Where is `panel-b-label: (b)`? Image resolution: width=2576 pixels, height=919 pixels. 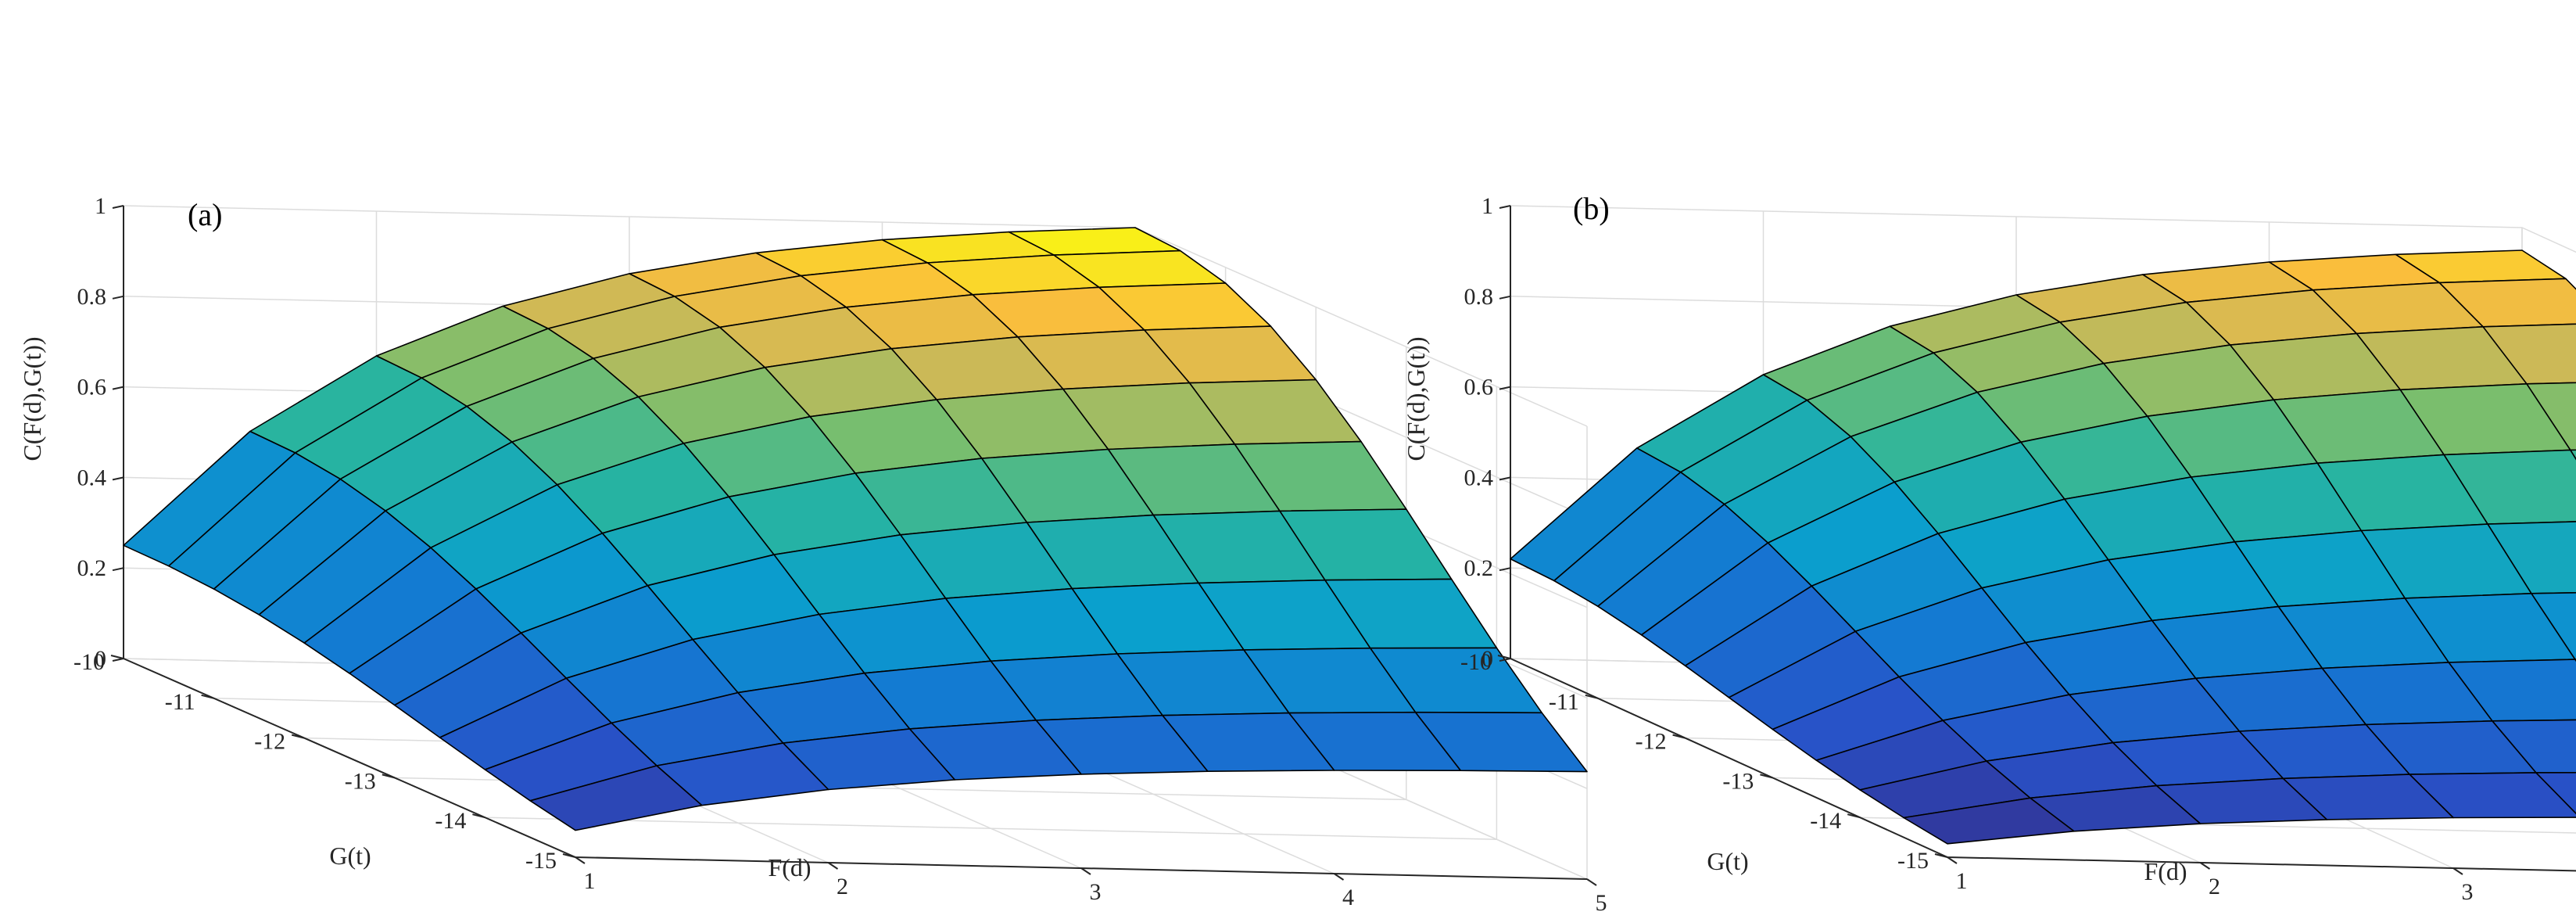
panel-b-label: (b) is located at coordinates (1591, 208).